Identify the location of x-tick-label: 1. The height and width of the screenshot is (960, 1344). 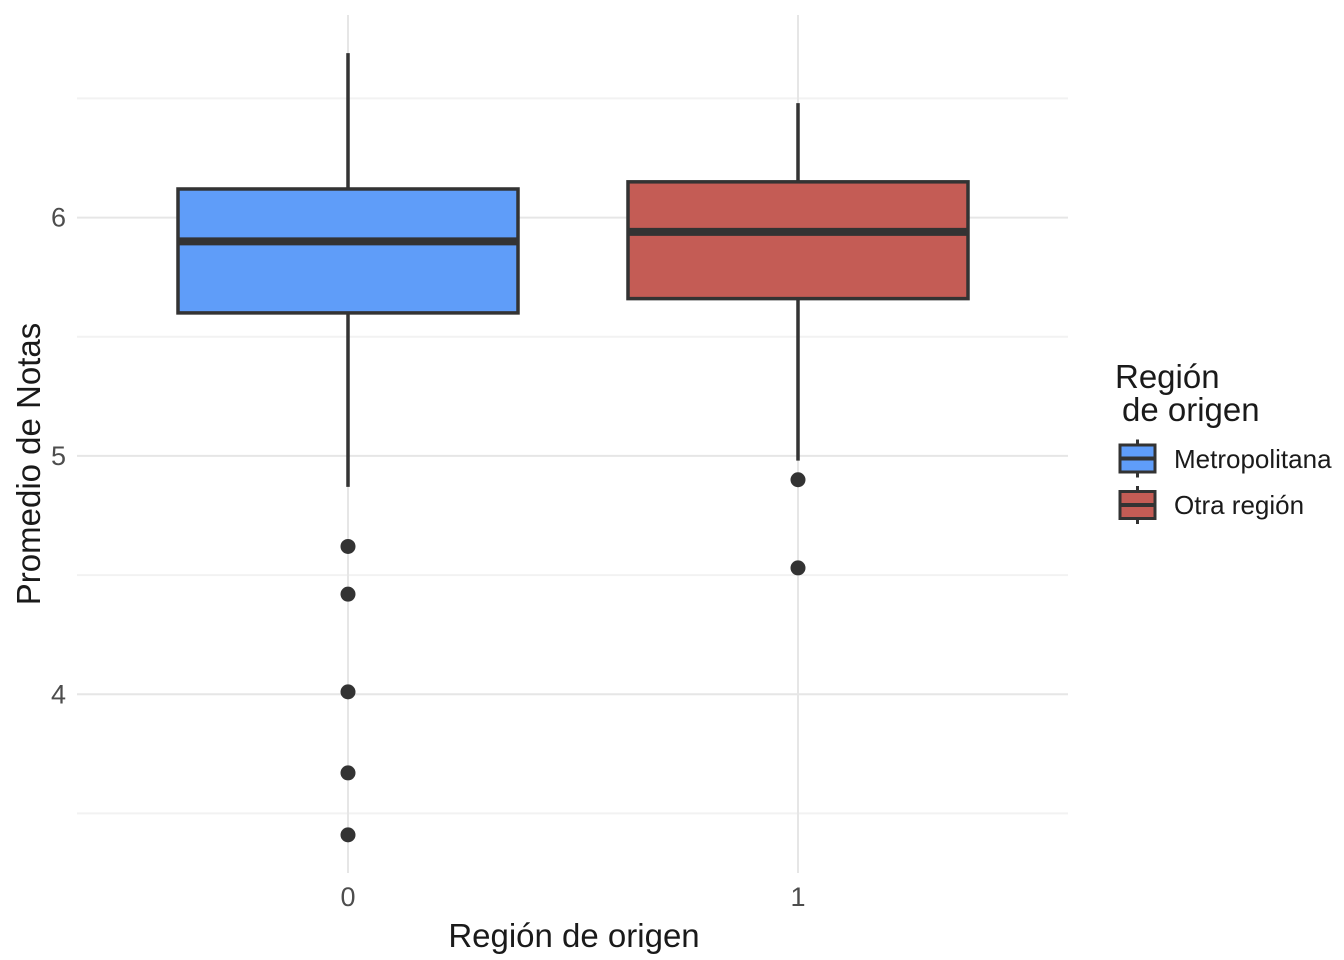
(797, 897).